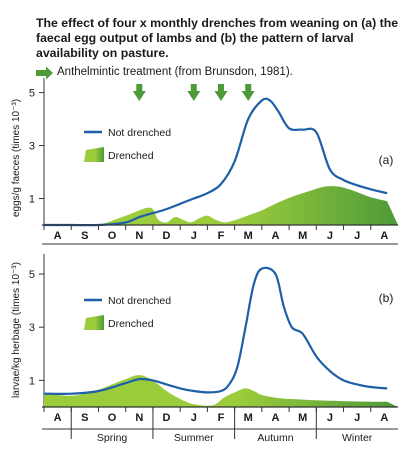 The height and width of the screenshot is (452, 419). What do you see at coordinates (386, 160) in the screenshot?
I see `panel-label: (a)` at bounding box center [386, 160].